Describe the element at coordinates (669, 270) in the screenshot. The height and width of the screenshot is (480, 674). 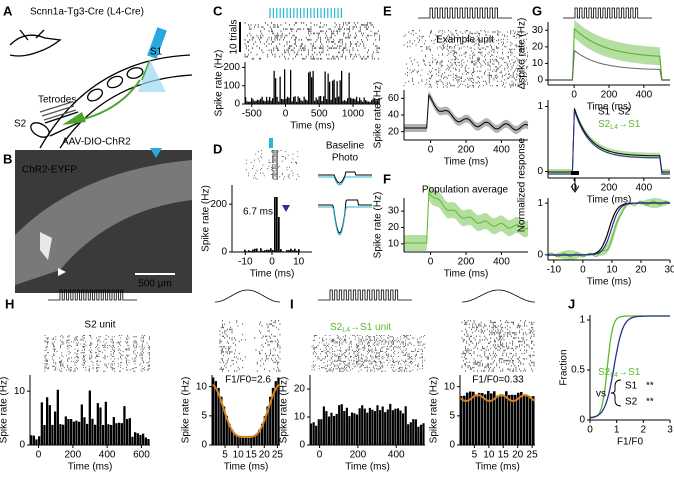
I see `x-tick-label: 30` at that location.